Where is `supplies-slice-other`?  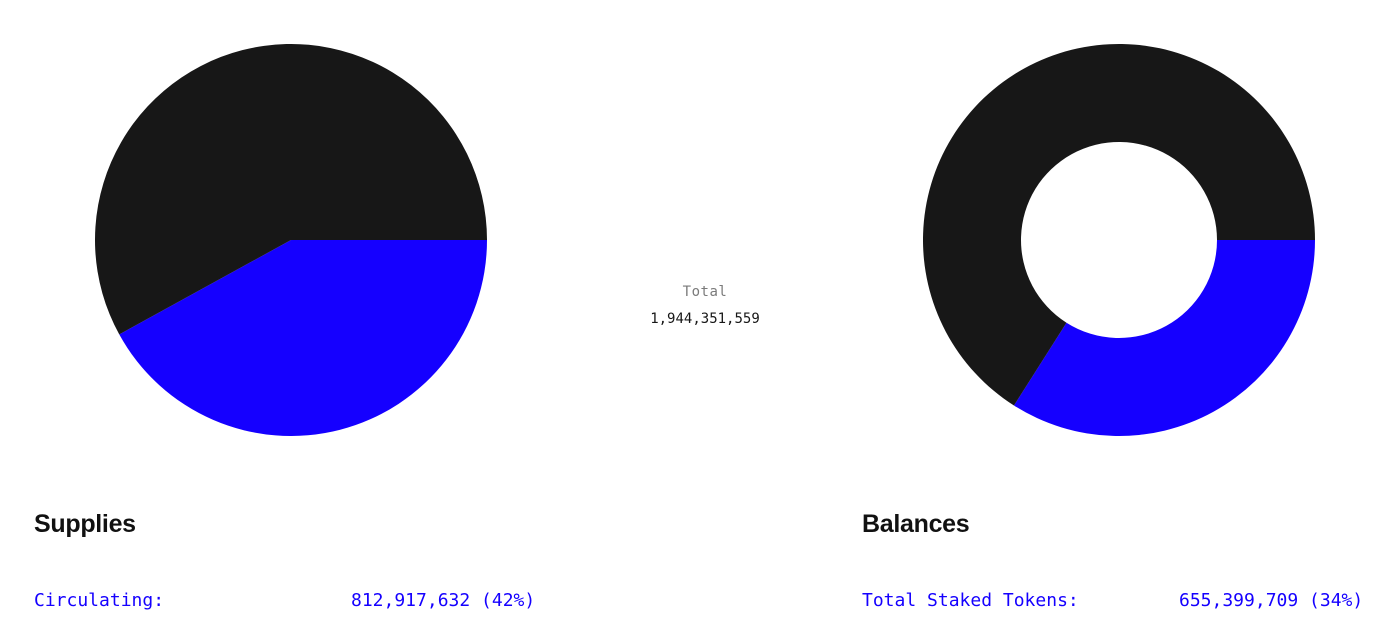
supplies-slice-other is located at coordinates (291, 189).